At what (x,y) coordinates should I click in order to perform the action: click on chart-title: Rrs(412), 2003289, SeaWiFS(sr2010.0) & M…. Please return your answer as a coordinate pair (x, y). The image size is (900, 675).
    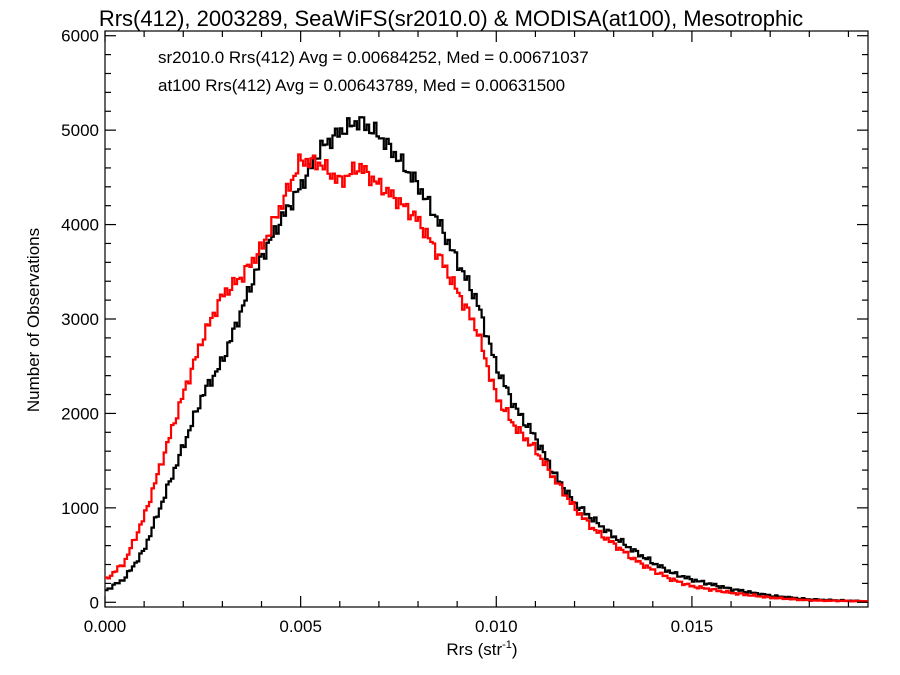
    Looking at the image, I should click on (451, 18).